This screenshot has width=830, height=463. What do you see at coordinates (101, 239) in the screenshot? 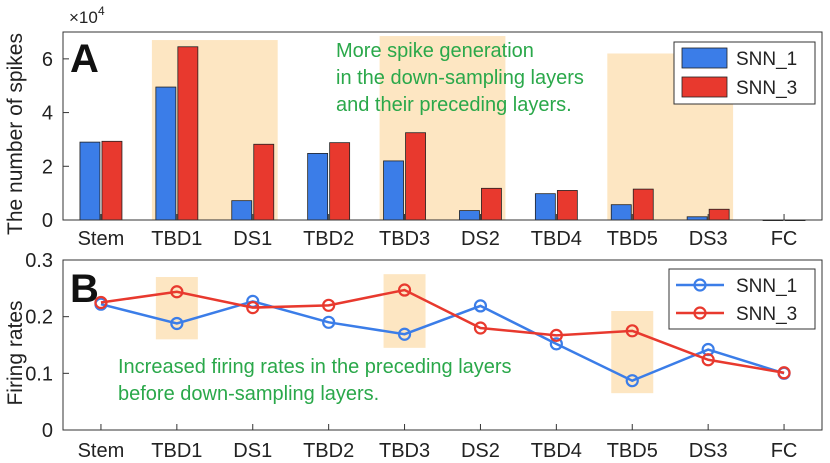
I see `x-tick-label-a: Stem` at bounding box center [101, 239].